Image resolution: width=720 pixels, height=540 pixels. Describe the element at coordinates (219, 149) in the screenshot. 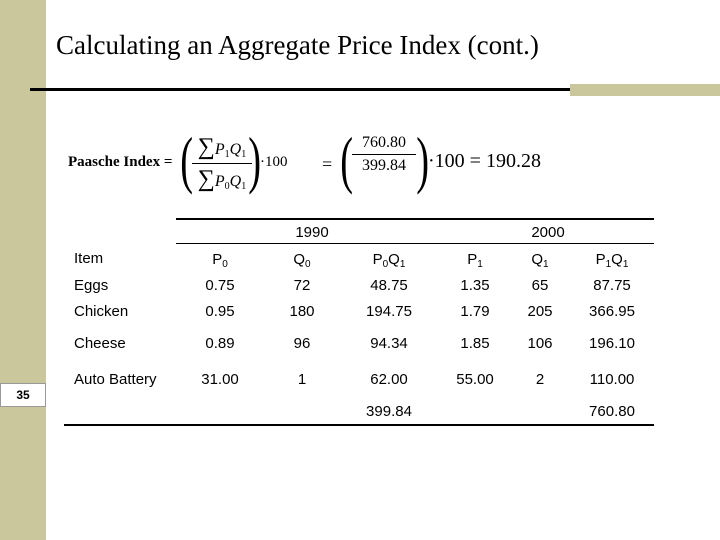

I see `numerator-p: P` at that location.